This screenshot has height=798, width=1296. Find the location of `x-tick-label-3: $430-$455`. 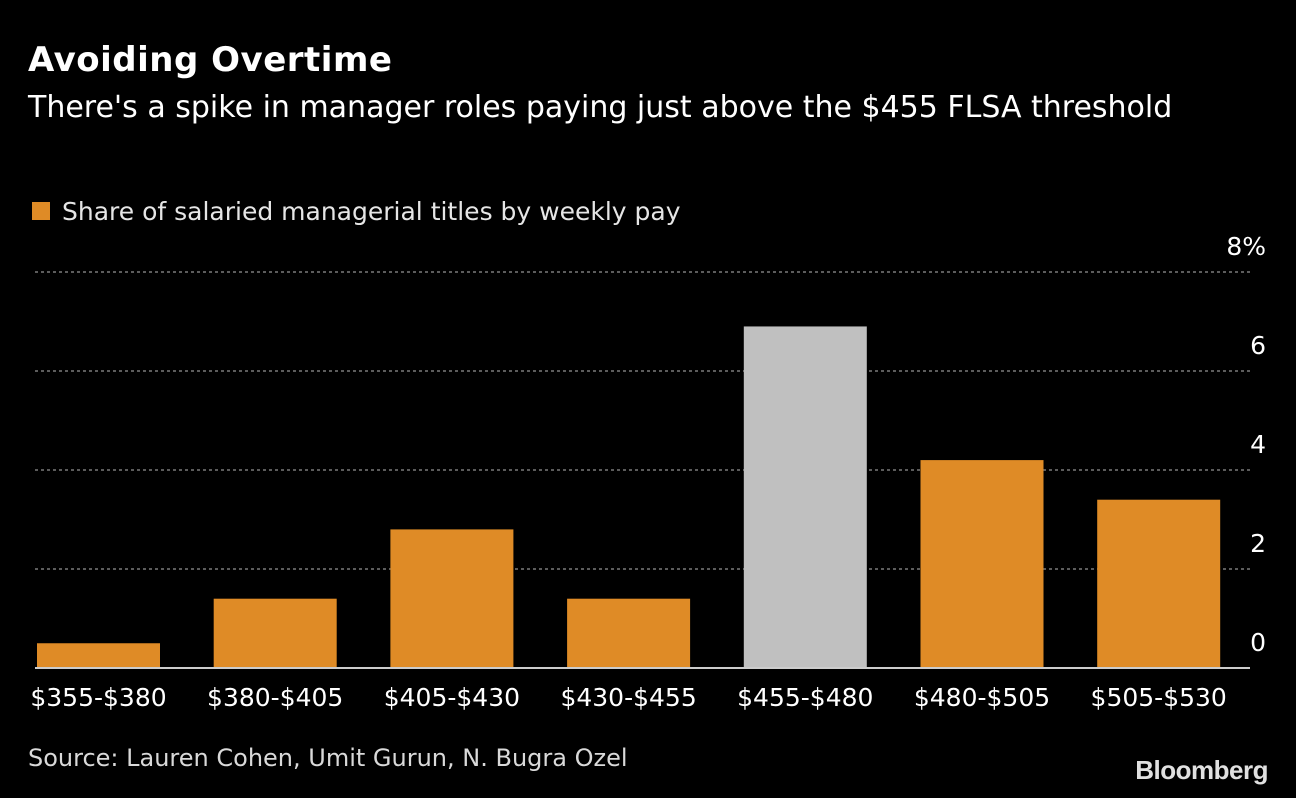

x-tick-label-3: $430-$455 is located at coordinates (628, 697).